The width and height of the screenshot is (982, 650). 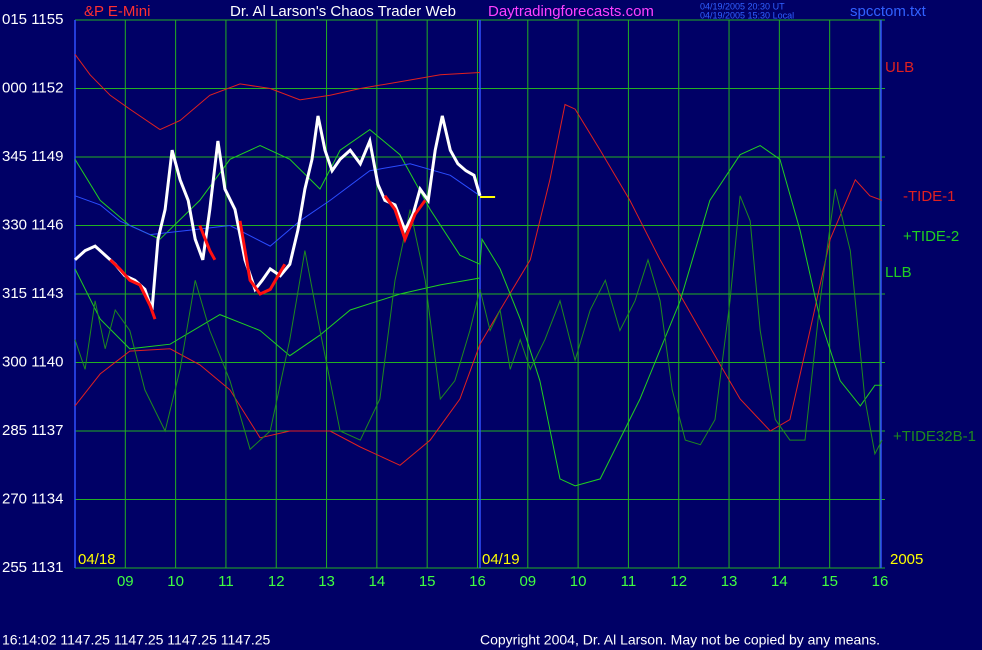 What do you see at coordinates (32, 156) in the screenshot?
I see `y-tick-label: 345 1149` at bounding box center [32, 156].